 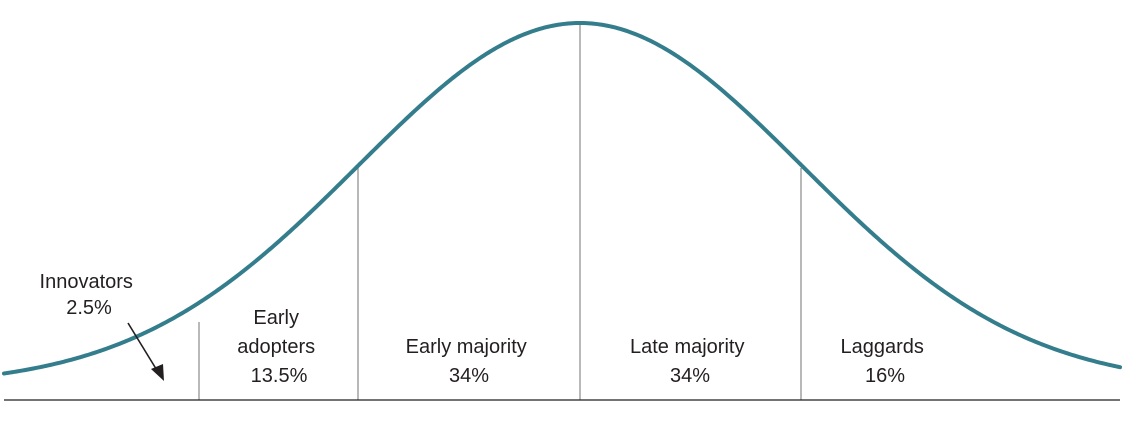 I want to click on label-laggards: Laggards 16%, so click(x=885, y=361).